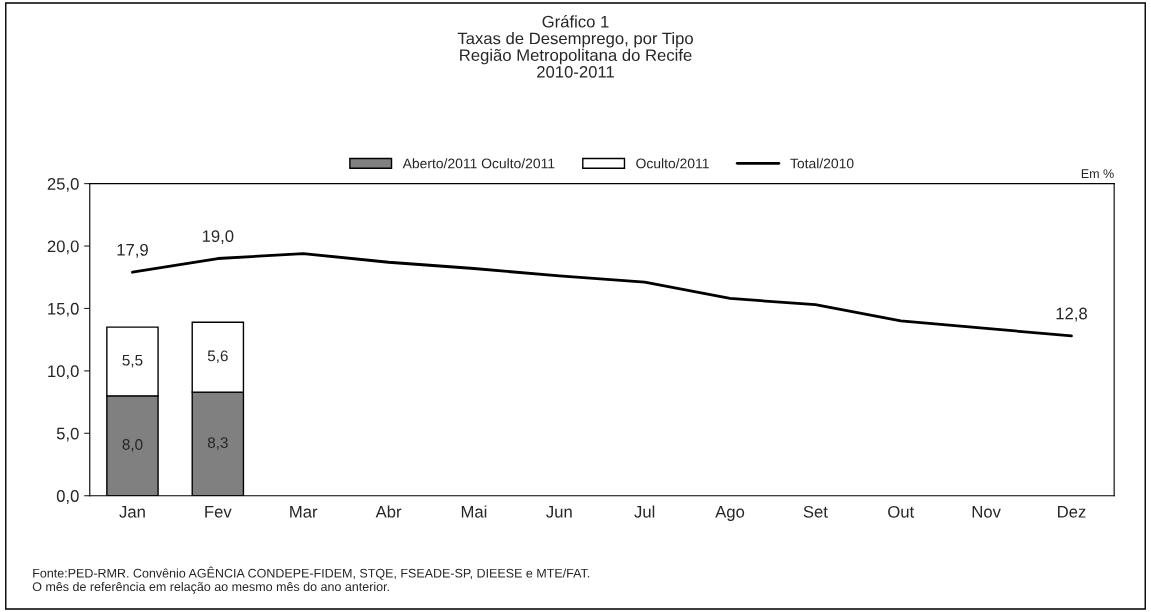  I want to click on legend-label: Aberto/2011 Oculto/2011, so click(478, 163).